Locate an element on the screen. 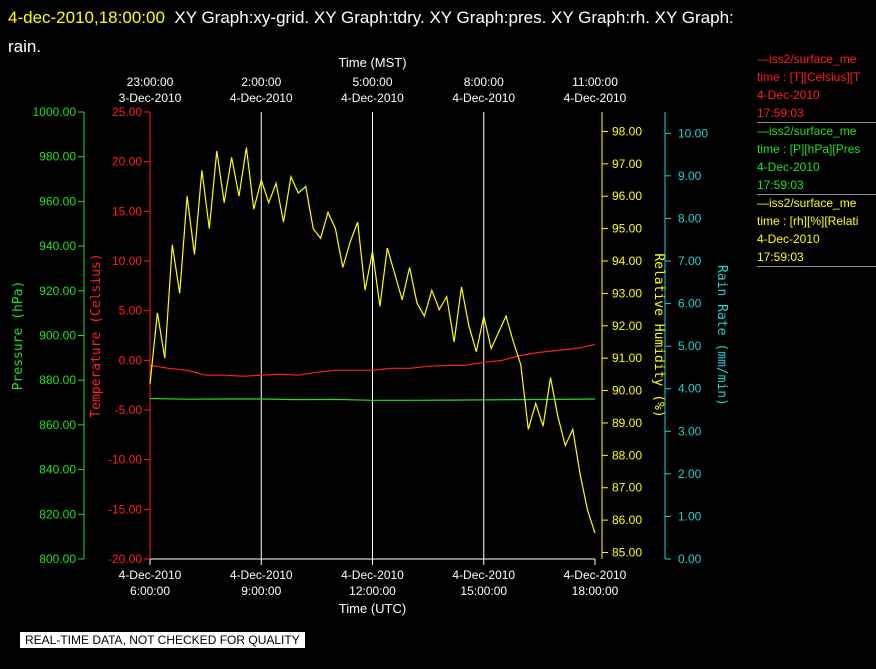  rain-axis-title: Rain Rate (mm/min) is located at coordinates (721, 335).